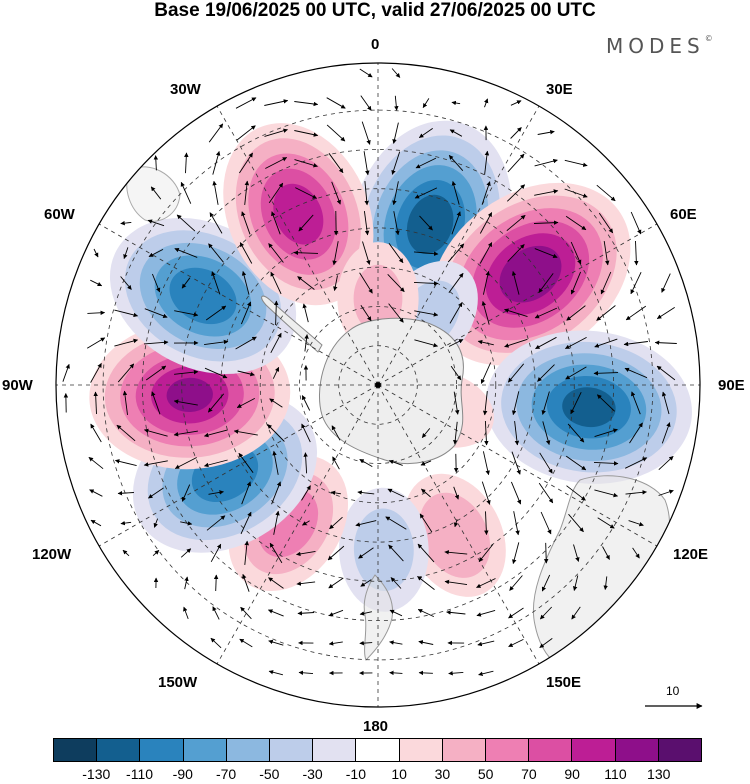 The height and width of the screenshot is (784, 750). I want to click on colorbar-tick-label: 110, so click(615, 774).